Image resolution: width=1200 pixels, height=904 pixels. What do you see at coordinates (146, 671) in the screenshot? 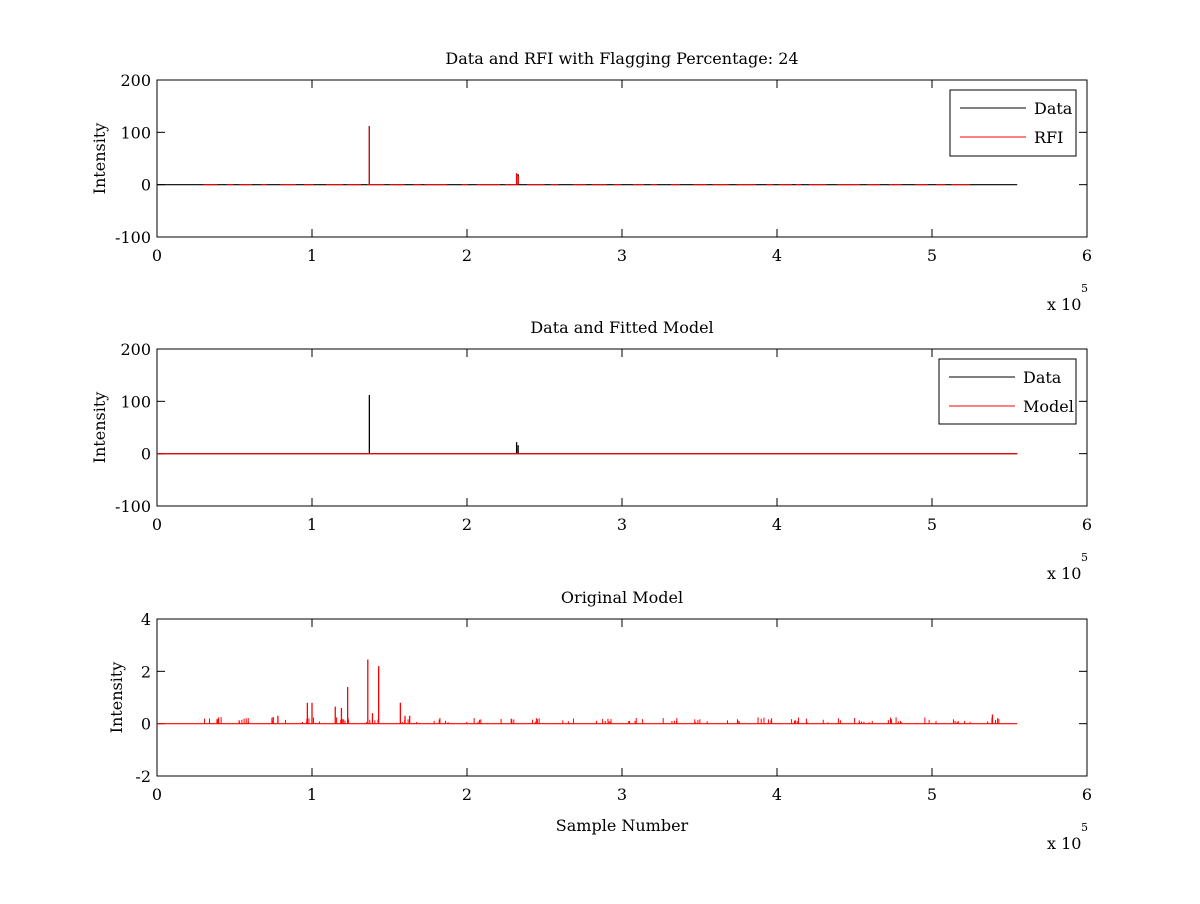
I see `y-tick-label: 2` at bounding box center [146, 671].